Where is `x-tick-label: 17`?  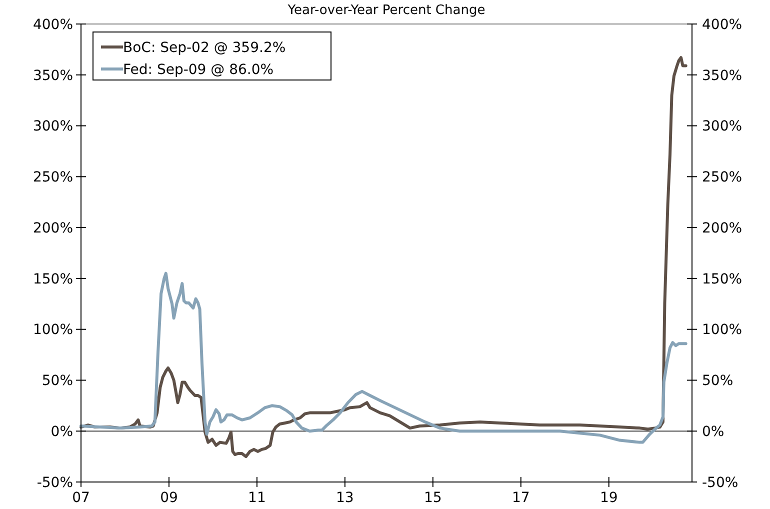
x-tick-label: 17 is located at coordinates (521, 498).